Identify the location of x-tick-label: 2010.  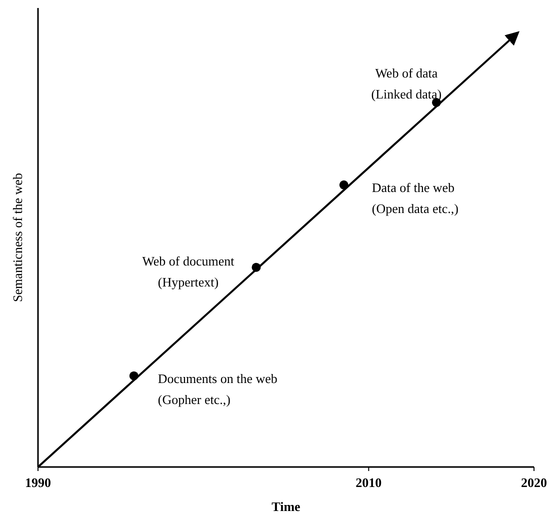
(369, 482).